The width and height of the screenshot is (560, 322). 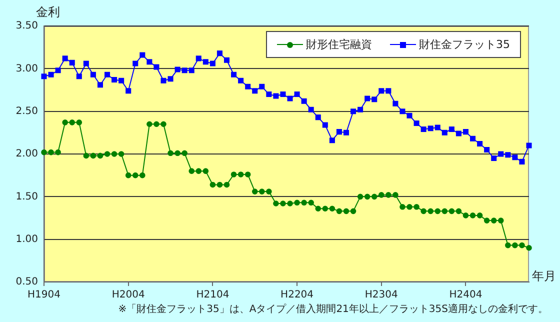 I want to click on y-tick-label: 1.00, so click(x=27, y=239).